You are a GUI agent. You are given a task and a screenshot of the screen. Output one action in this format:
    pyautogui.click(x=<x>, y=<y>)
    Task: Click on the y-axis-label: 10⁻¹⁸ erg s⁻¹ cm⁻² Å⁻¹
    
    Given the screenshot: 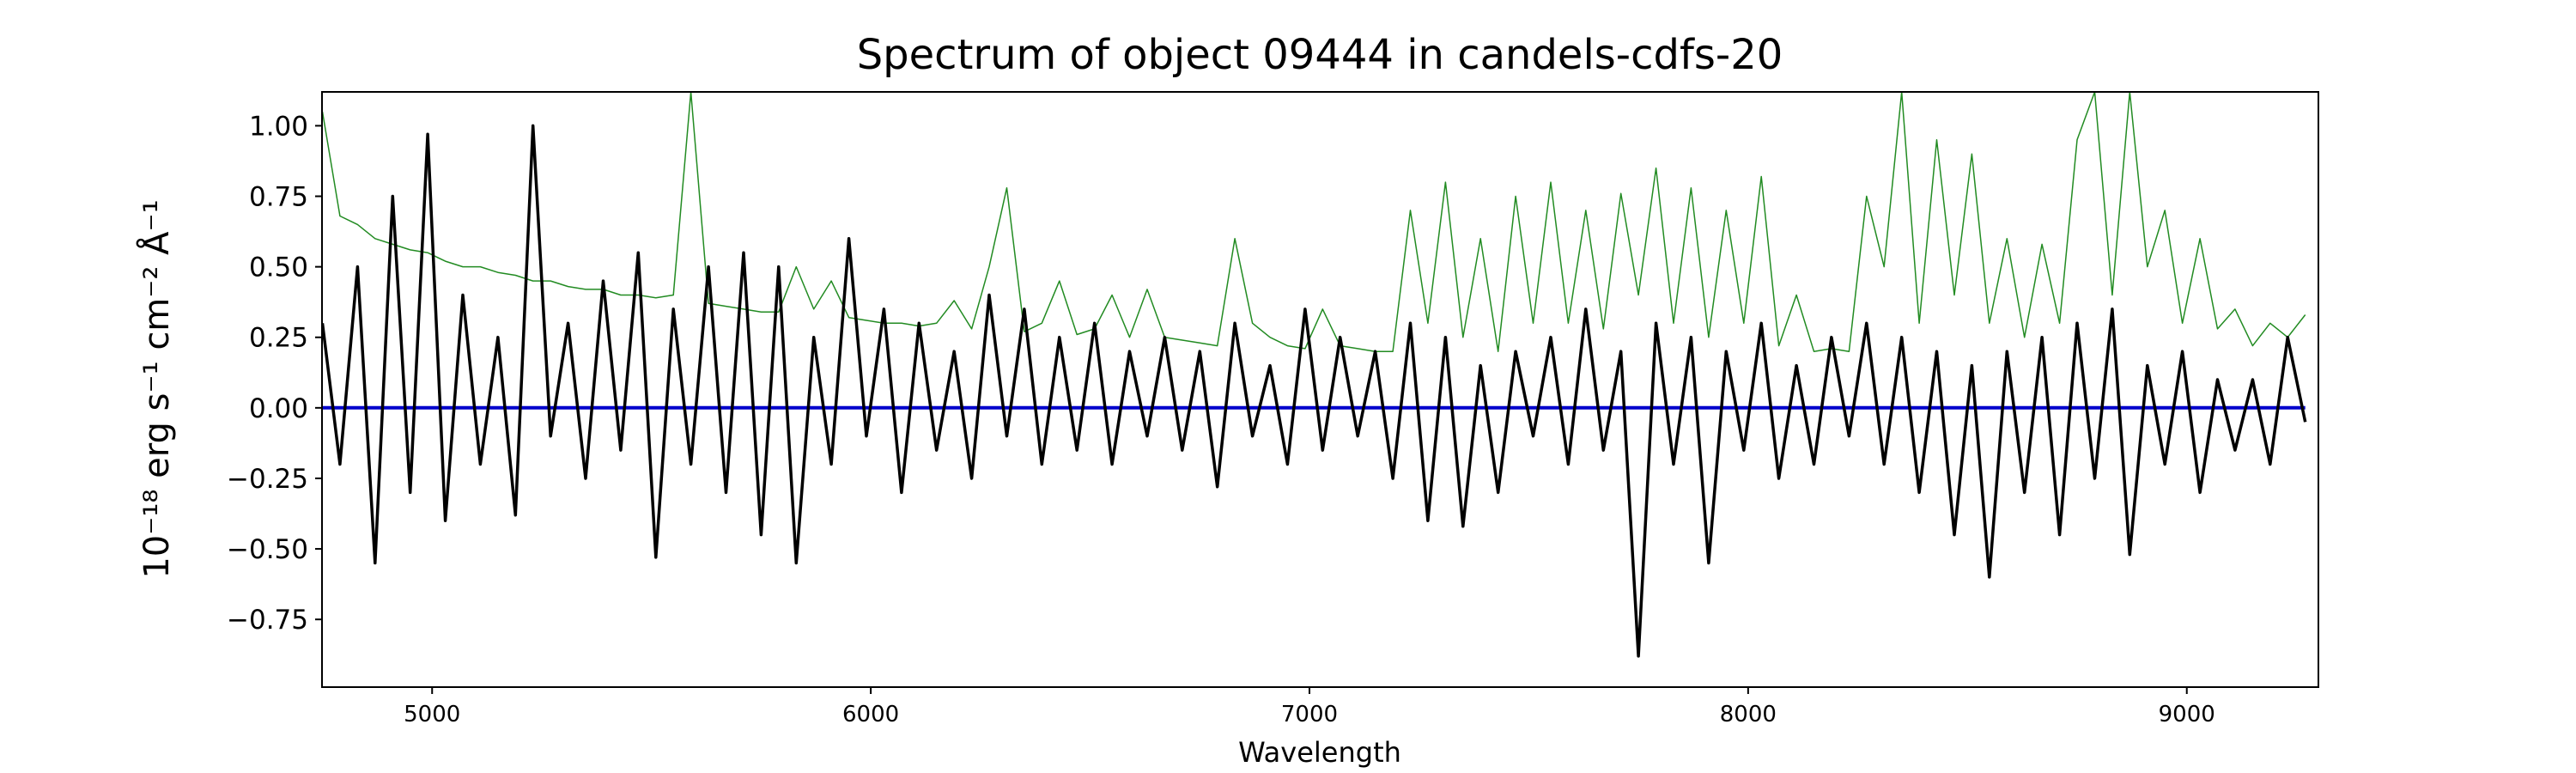 What is the action you would take?
    pyautogui.click(x=156, y=388)
    